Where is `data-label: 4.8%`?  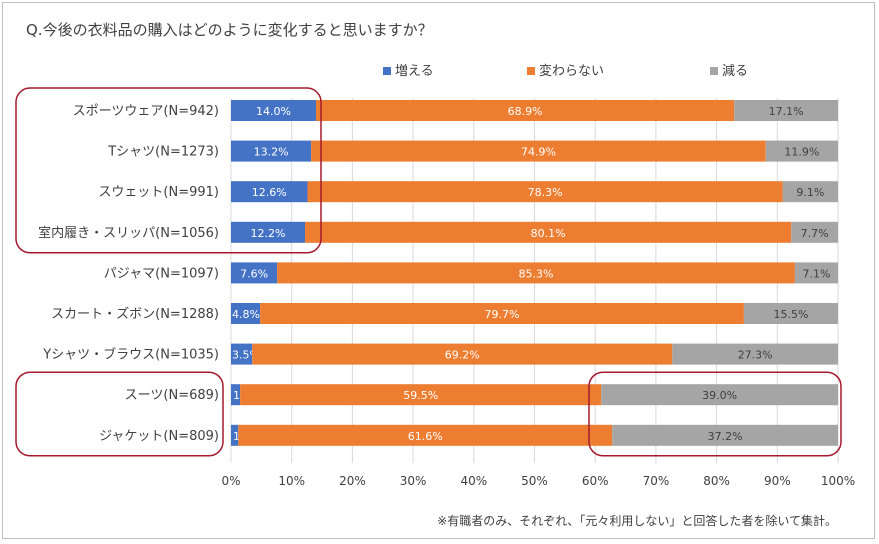
data-label: 4.8% is located at coordinates (246, 314).